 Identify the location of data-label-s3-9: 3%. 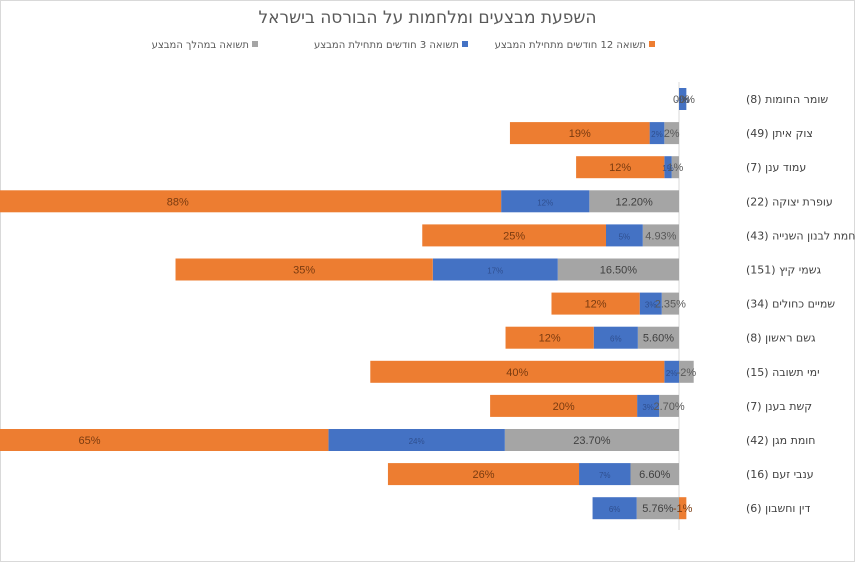
(648, 407).